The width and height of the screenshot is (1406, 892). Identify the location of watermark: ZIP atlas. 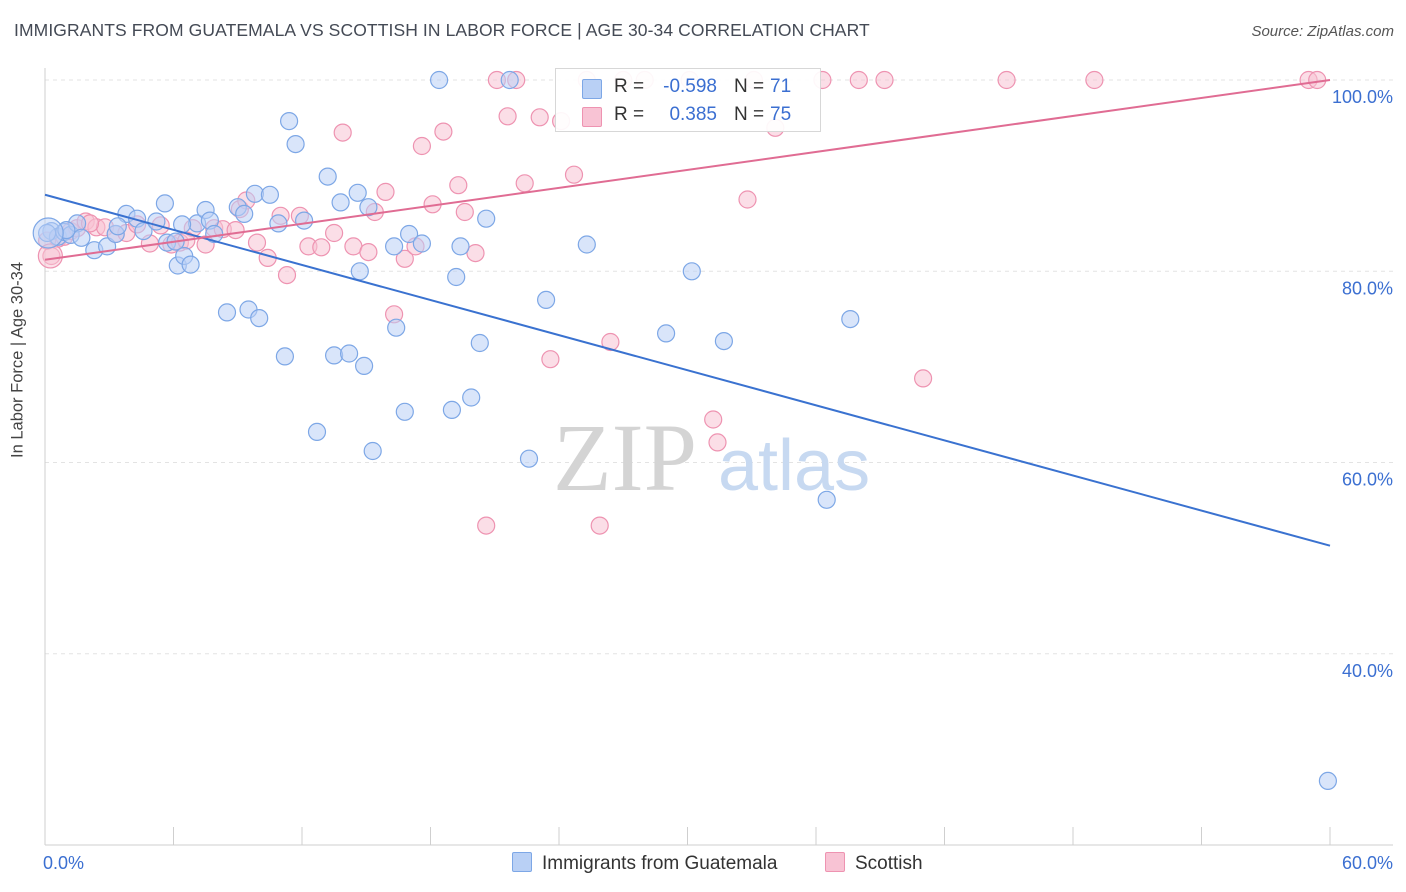
(711, 457).